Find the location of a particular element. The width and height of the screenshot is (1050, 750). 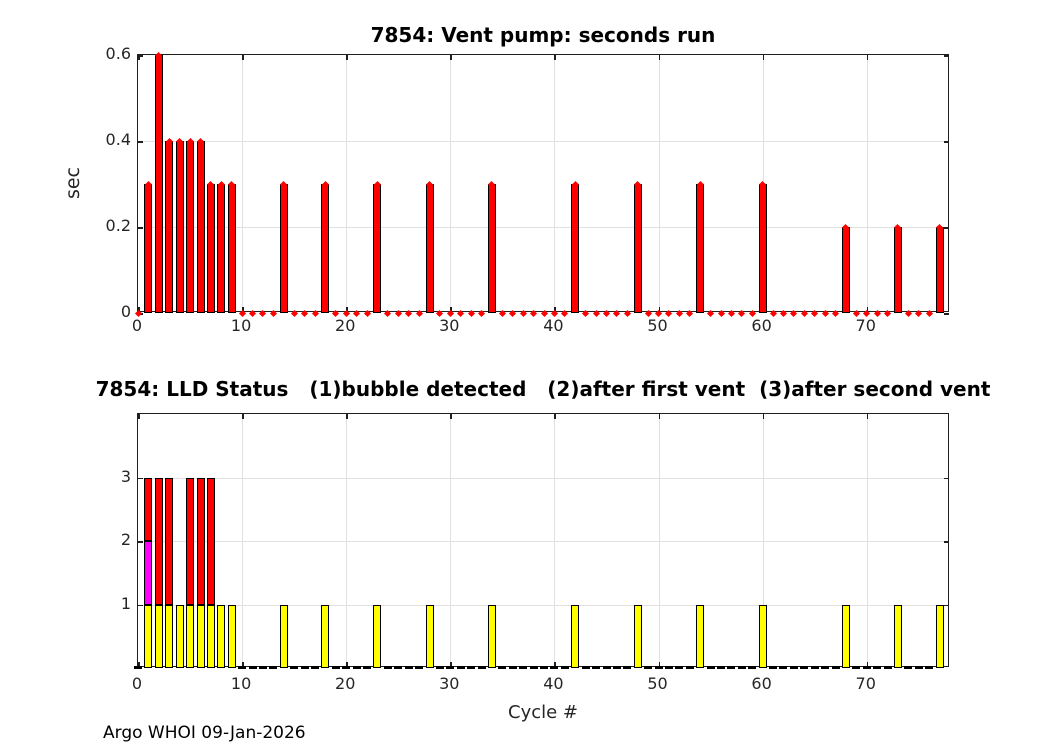

x-tick-label: 0 is located at coordinates (137, 683).